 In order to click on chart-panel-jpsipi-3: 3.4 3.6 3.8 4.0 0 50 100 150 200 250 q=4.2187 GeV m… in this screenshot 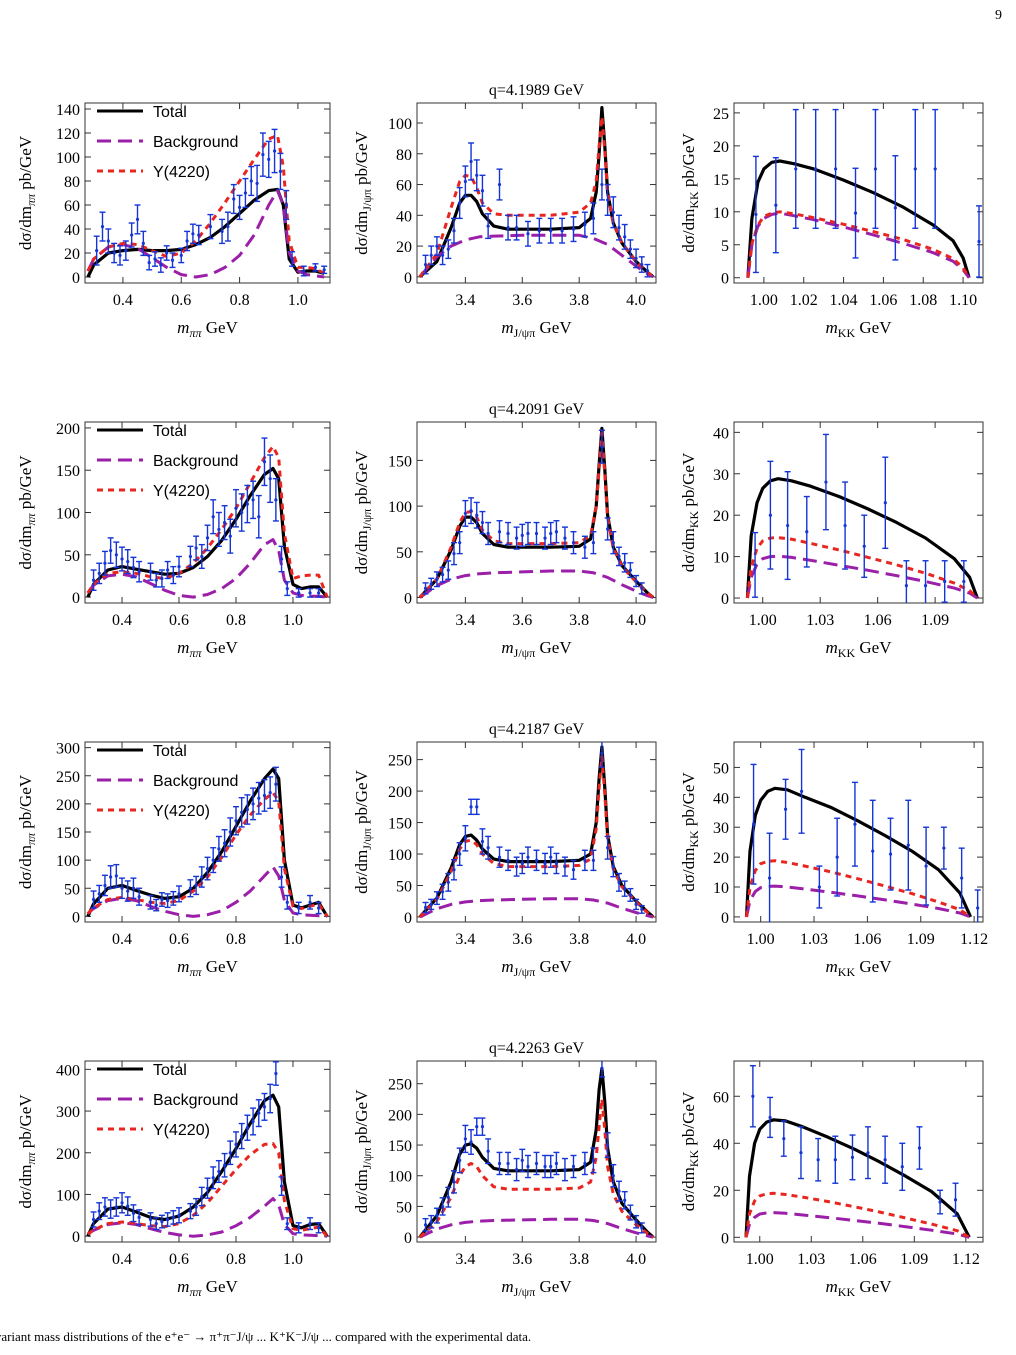, I will do `click(504, 850)`.